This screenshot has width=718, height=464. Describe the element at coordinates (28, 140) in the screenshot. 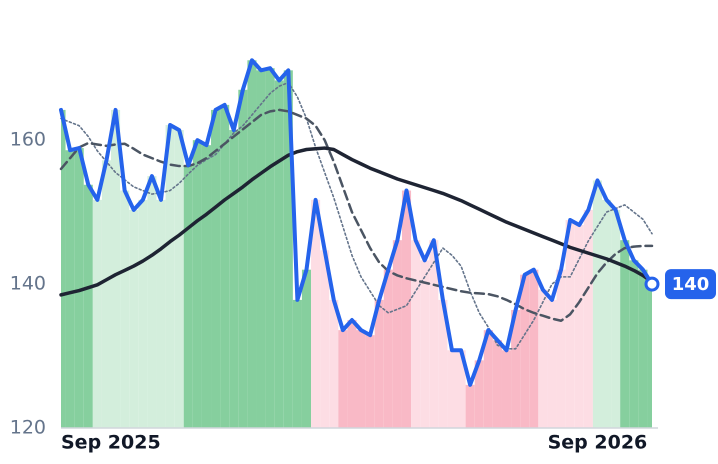

I see `y-tick-label: 160` at that location.